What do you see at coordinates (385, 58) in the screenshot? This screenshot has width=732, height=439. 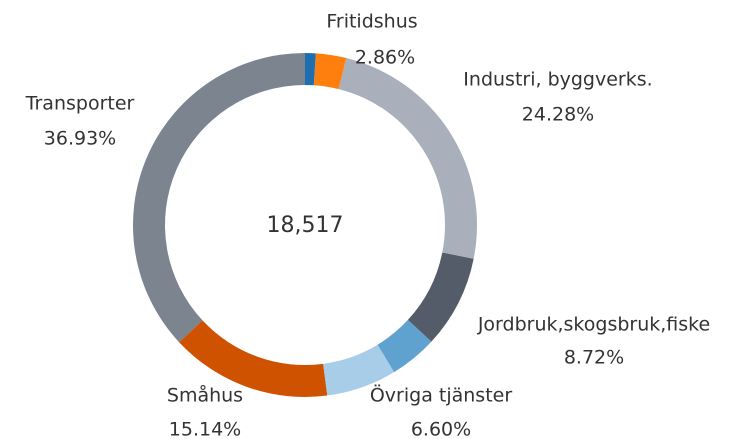 I see `segment-value-label: 2.86%` at bounding box center [385, 58].